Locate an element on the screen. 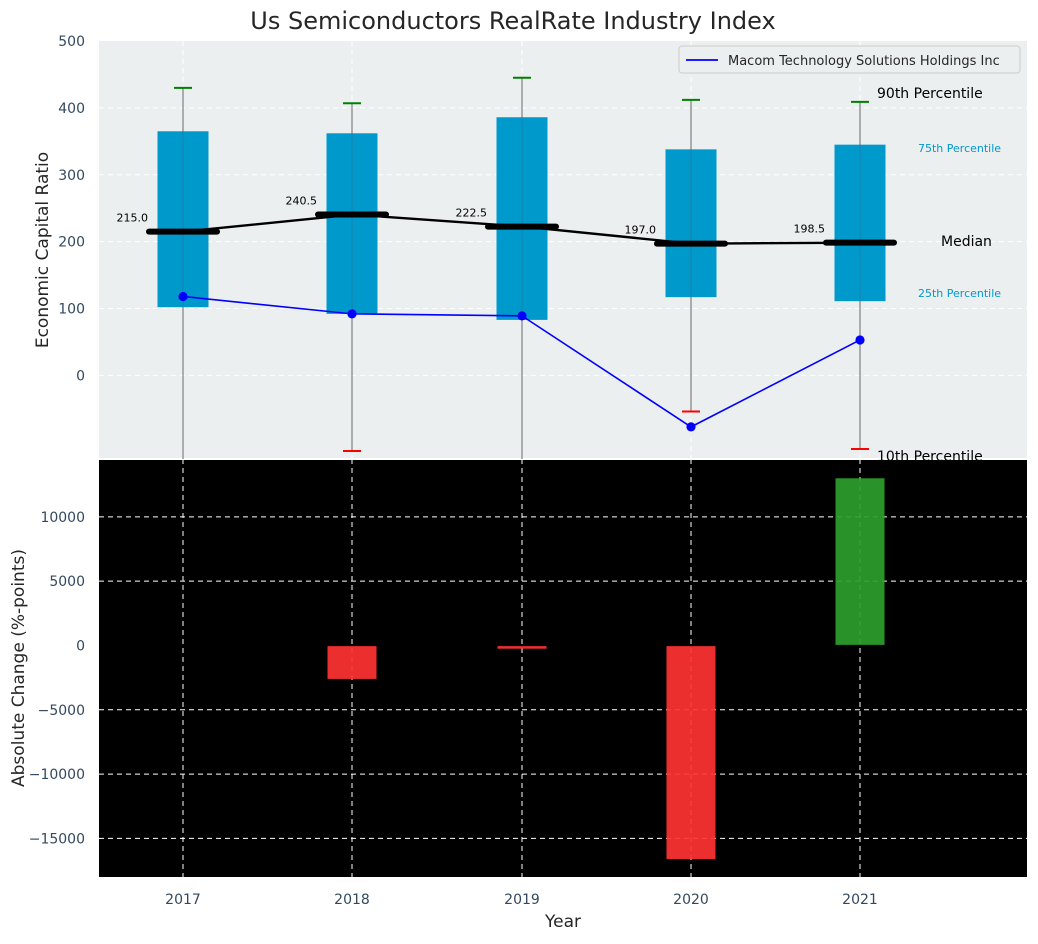  x-tick-label: 2018 is located at coordinates (352, 900).